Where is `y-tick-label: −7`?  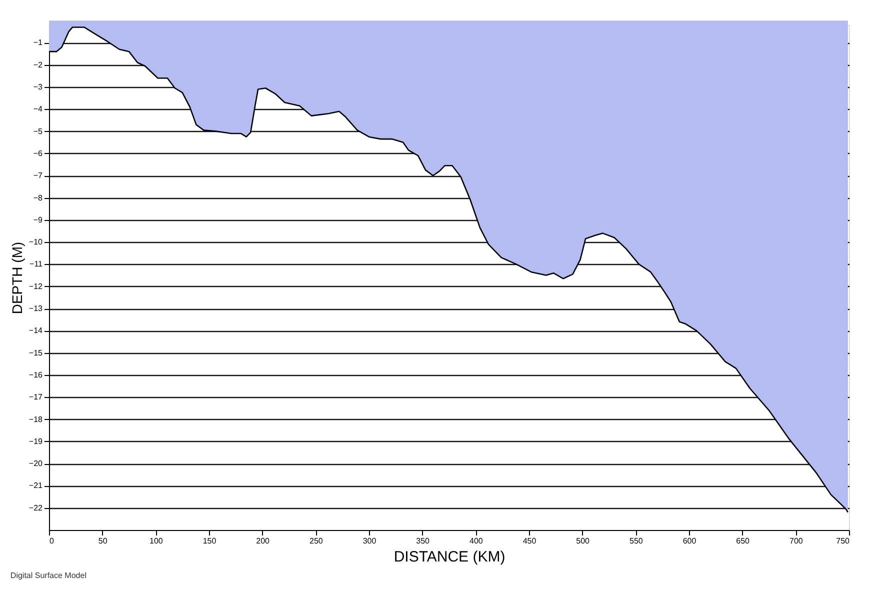 y-tick-label: −7 is located at coordinates (38, 175).